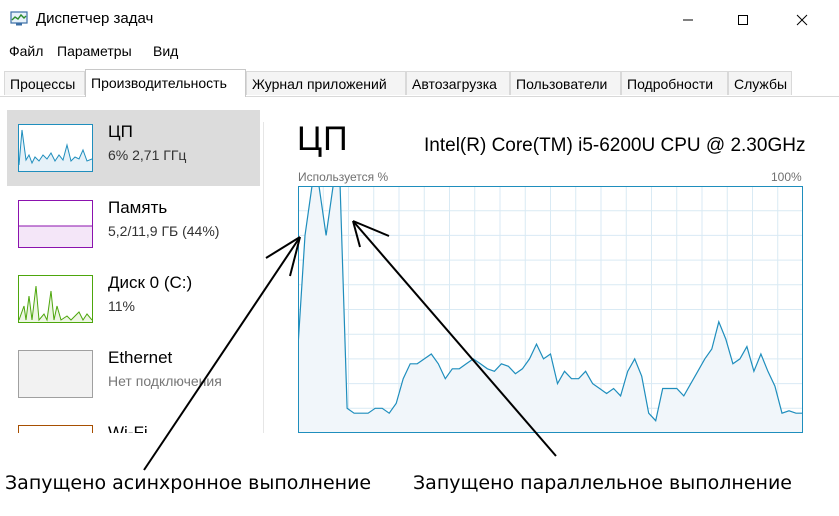  Describe the element at coordinates (458, 83) in the screenshot. I see `tab-startup: Автозагрузка` at that location.